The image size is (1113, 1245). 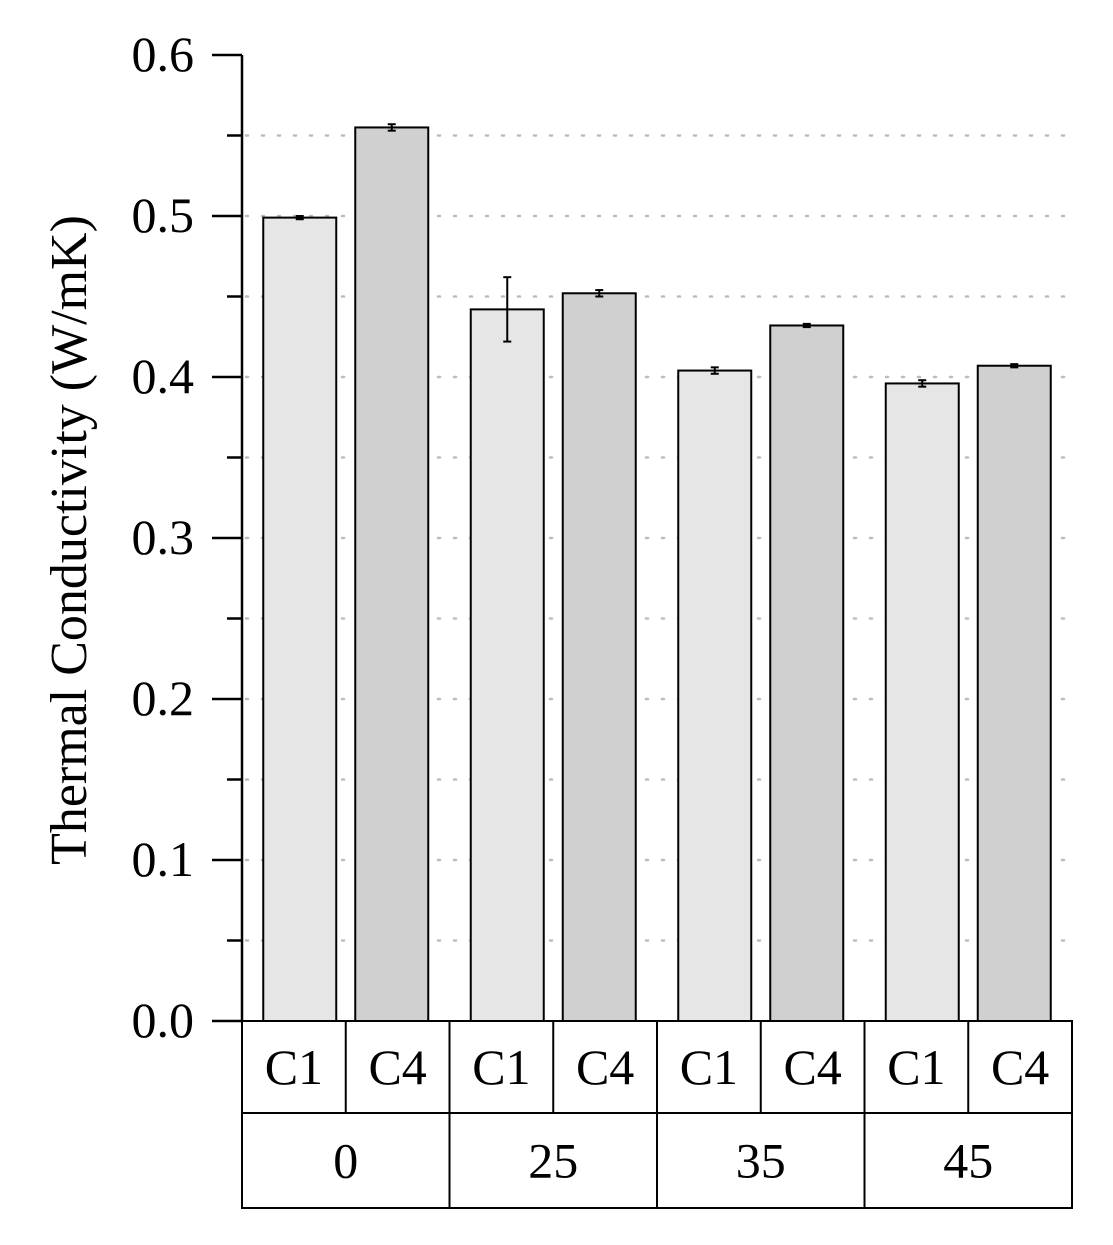 I want to click on group-label: 35, so click(x=761, y=1161).